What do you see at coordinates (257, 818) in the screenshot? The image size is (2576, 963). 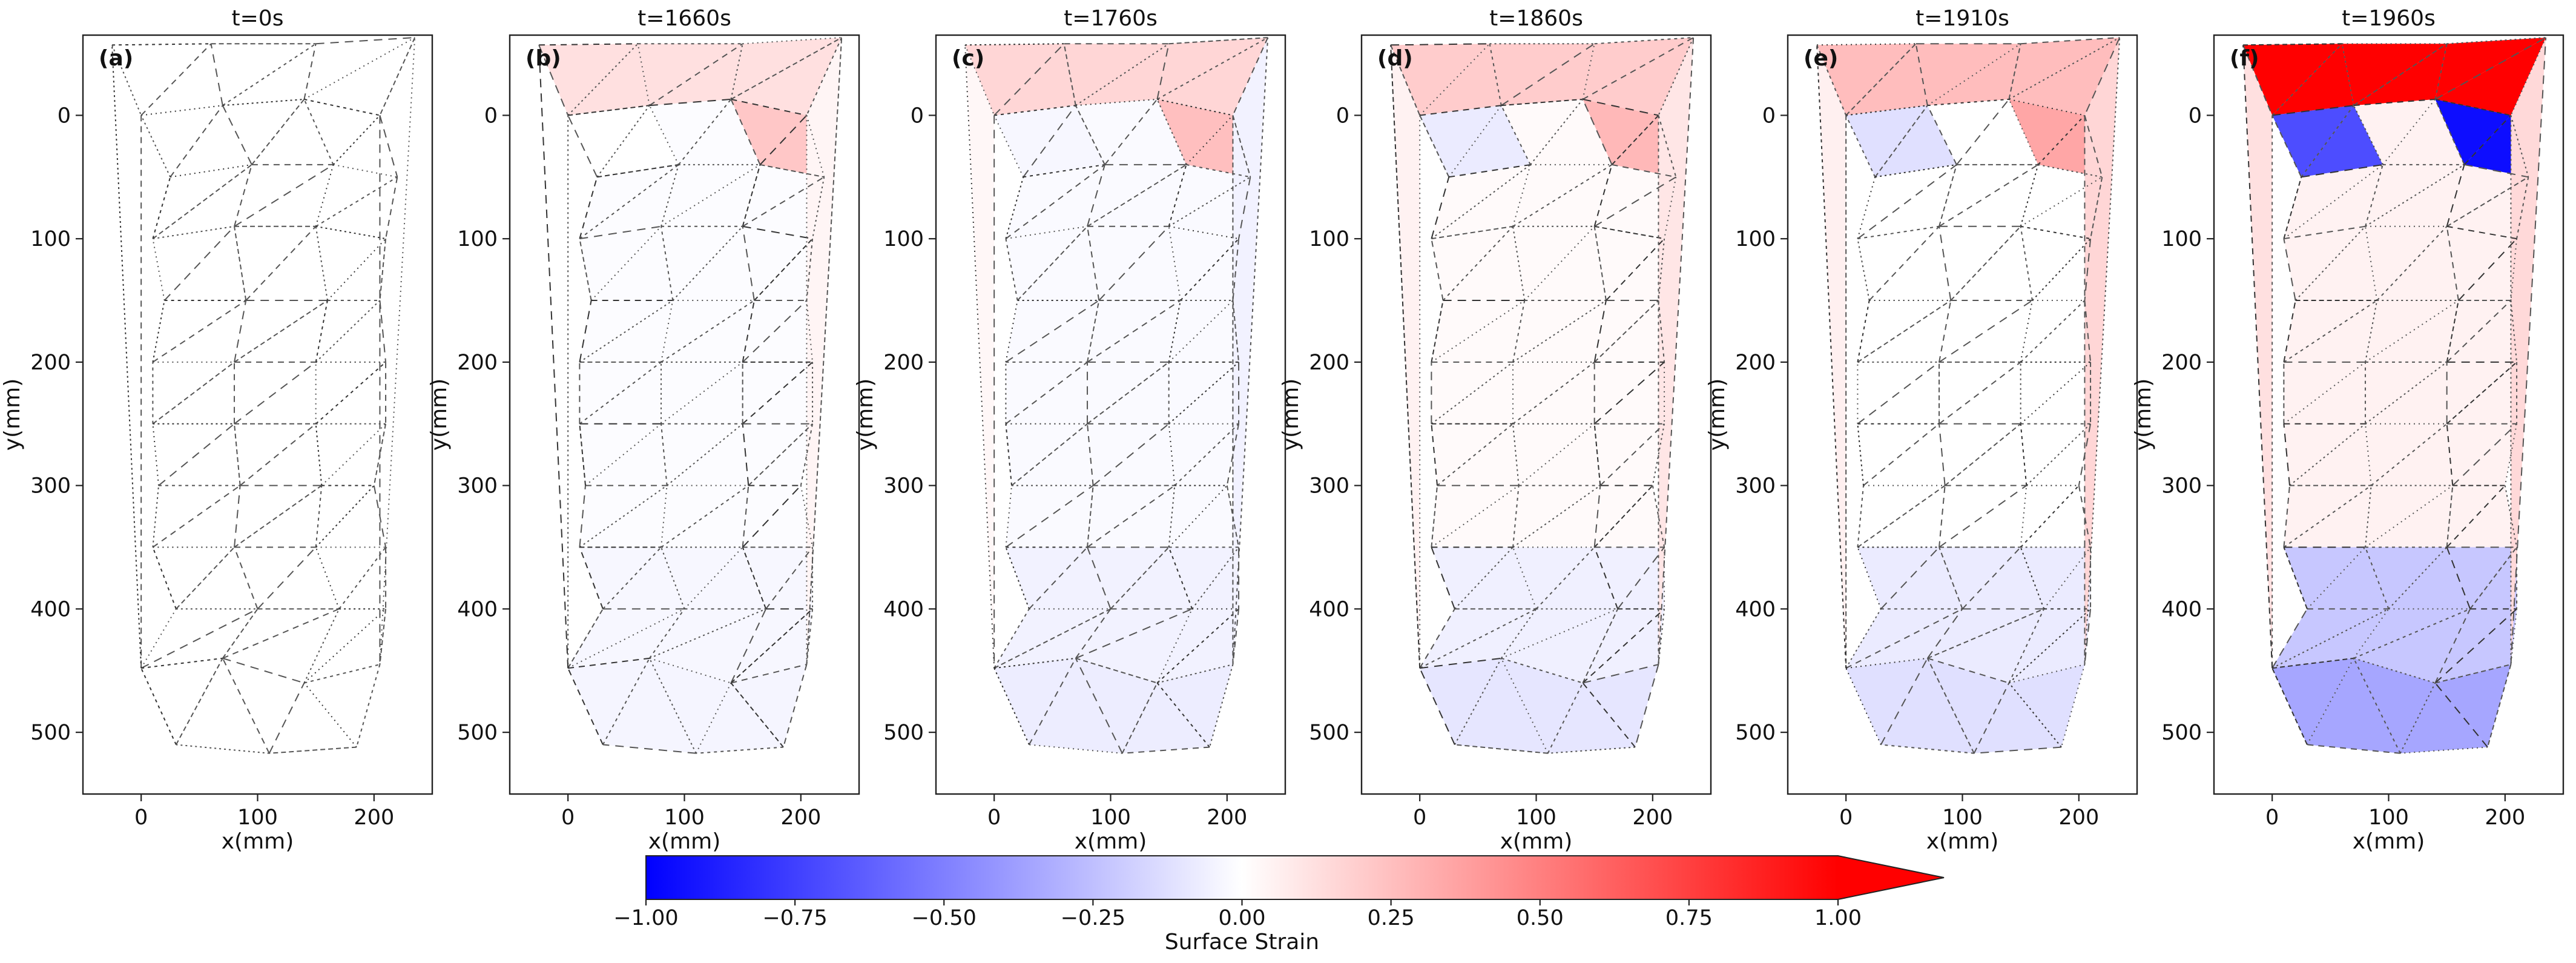 I see `x-tick-label: 100` at bounding box center [257, 818].